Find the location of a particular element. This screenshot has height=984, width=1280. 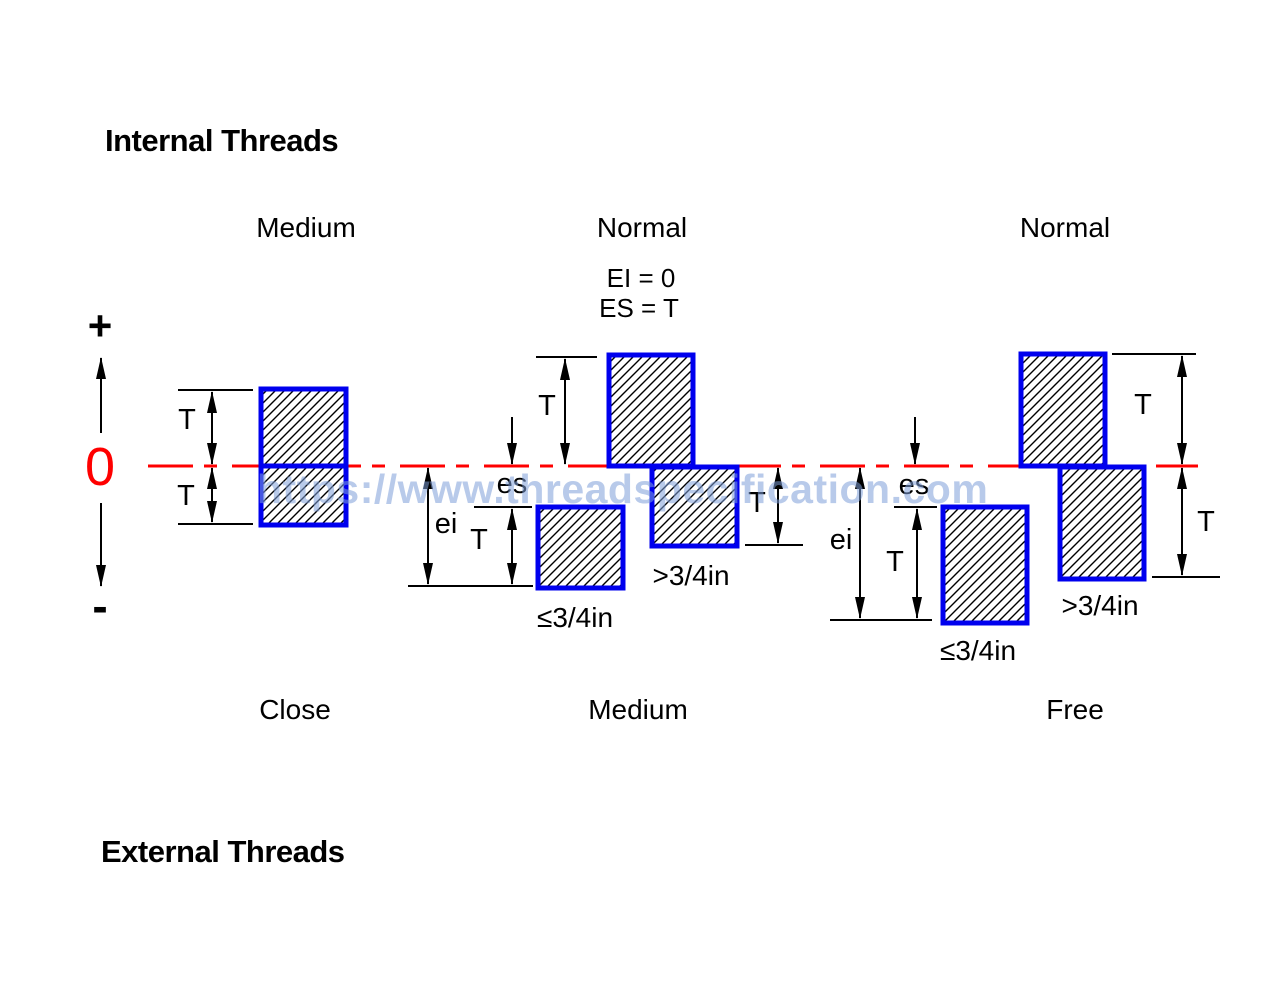

top-label-close-group: Medium is located at coordinates (306, 227).